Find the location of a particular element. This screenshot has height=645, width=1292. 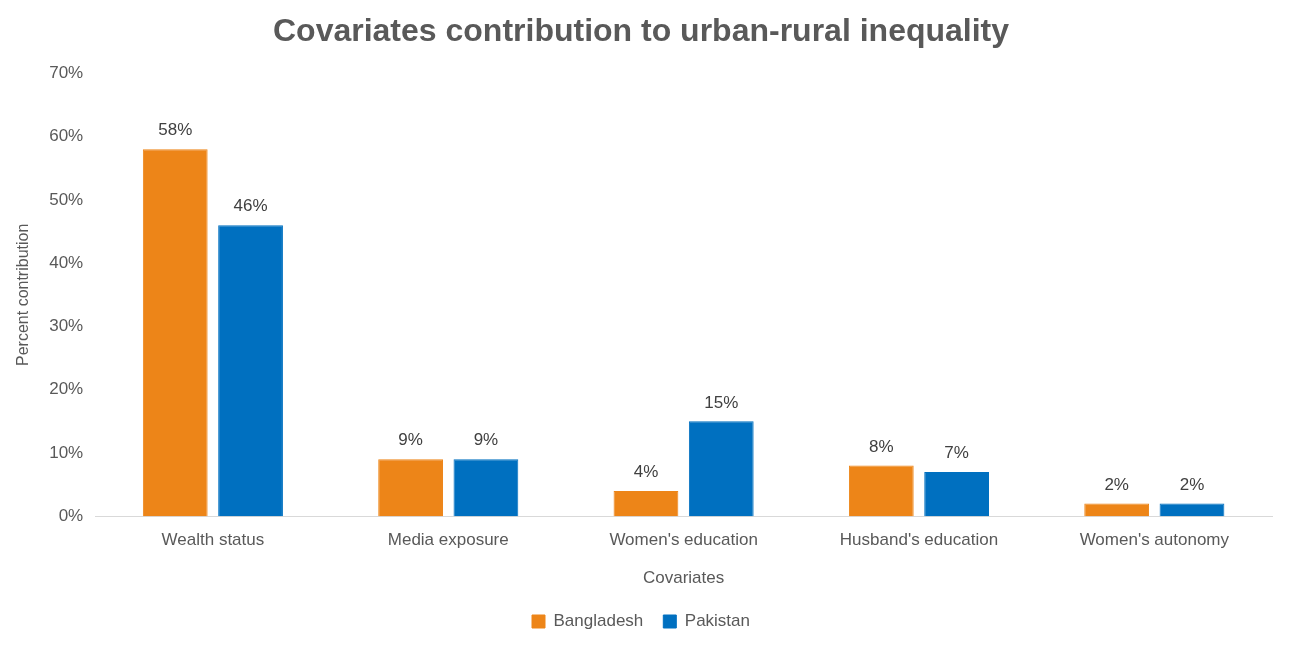

y-tick-label: 50% is located at coordinates (66, 199).